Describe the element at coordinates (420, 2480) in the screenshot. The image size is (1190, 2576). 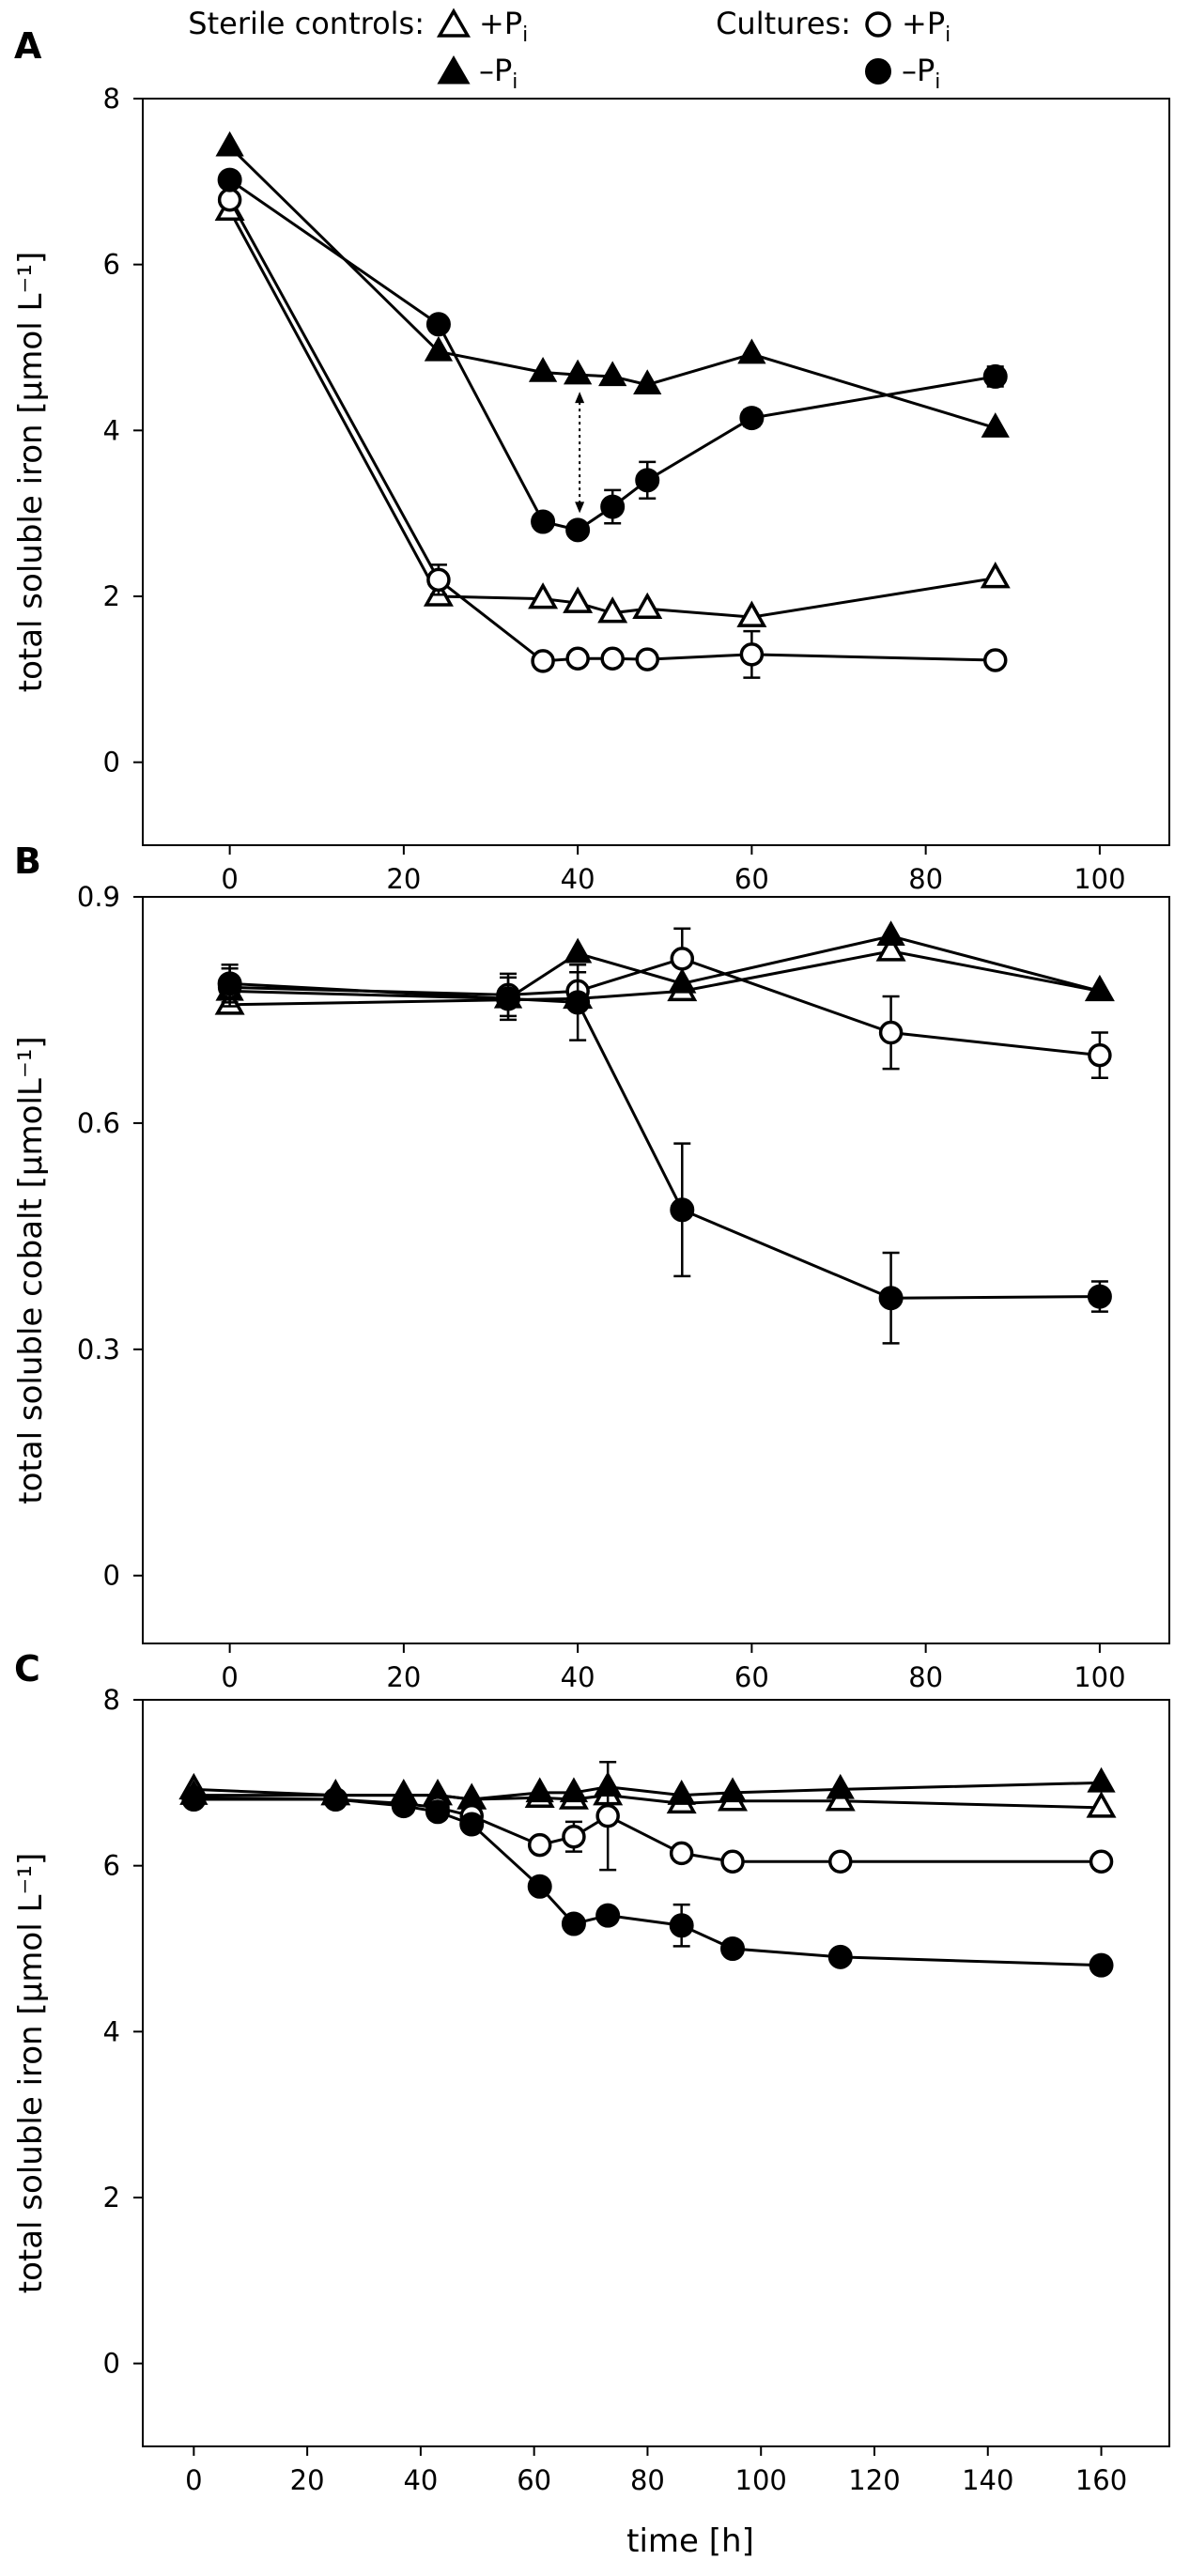
I see `panel-c-x-tick-label: 40` at that location.